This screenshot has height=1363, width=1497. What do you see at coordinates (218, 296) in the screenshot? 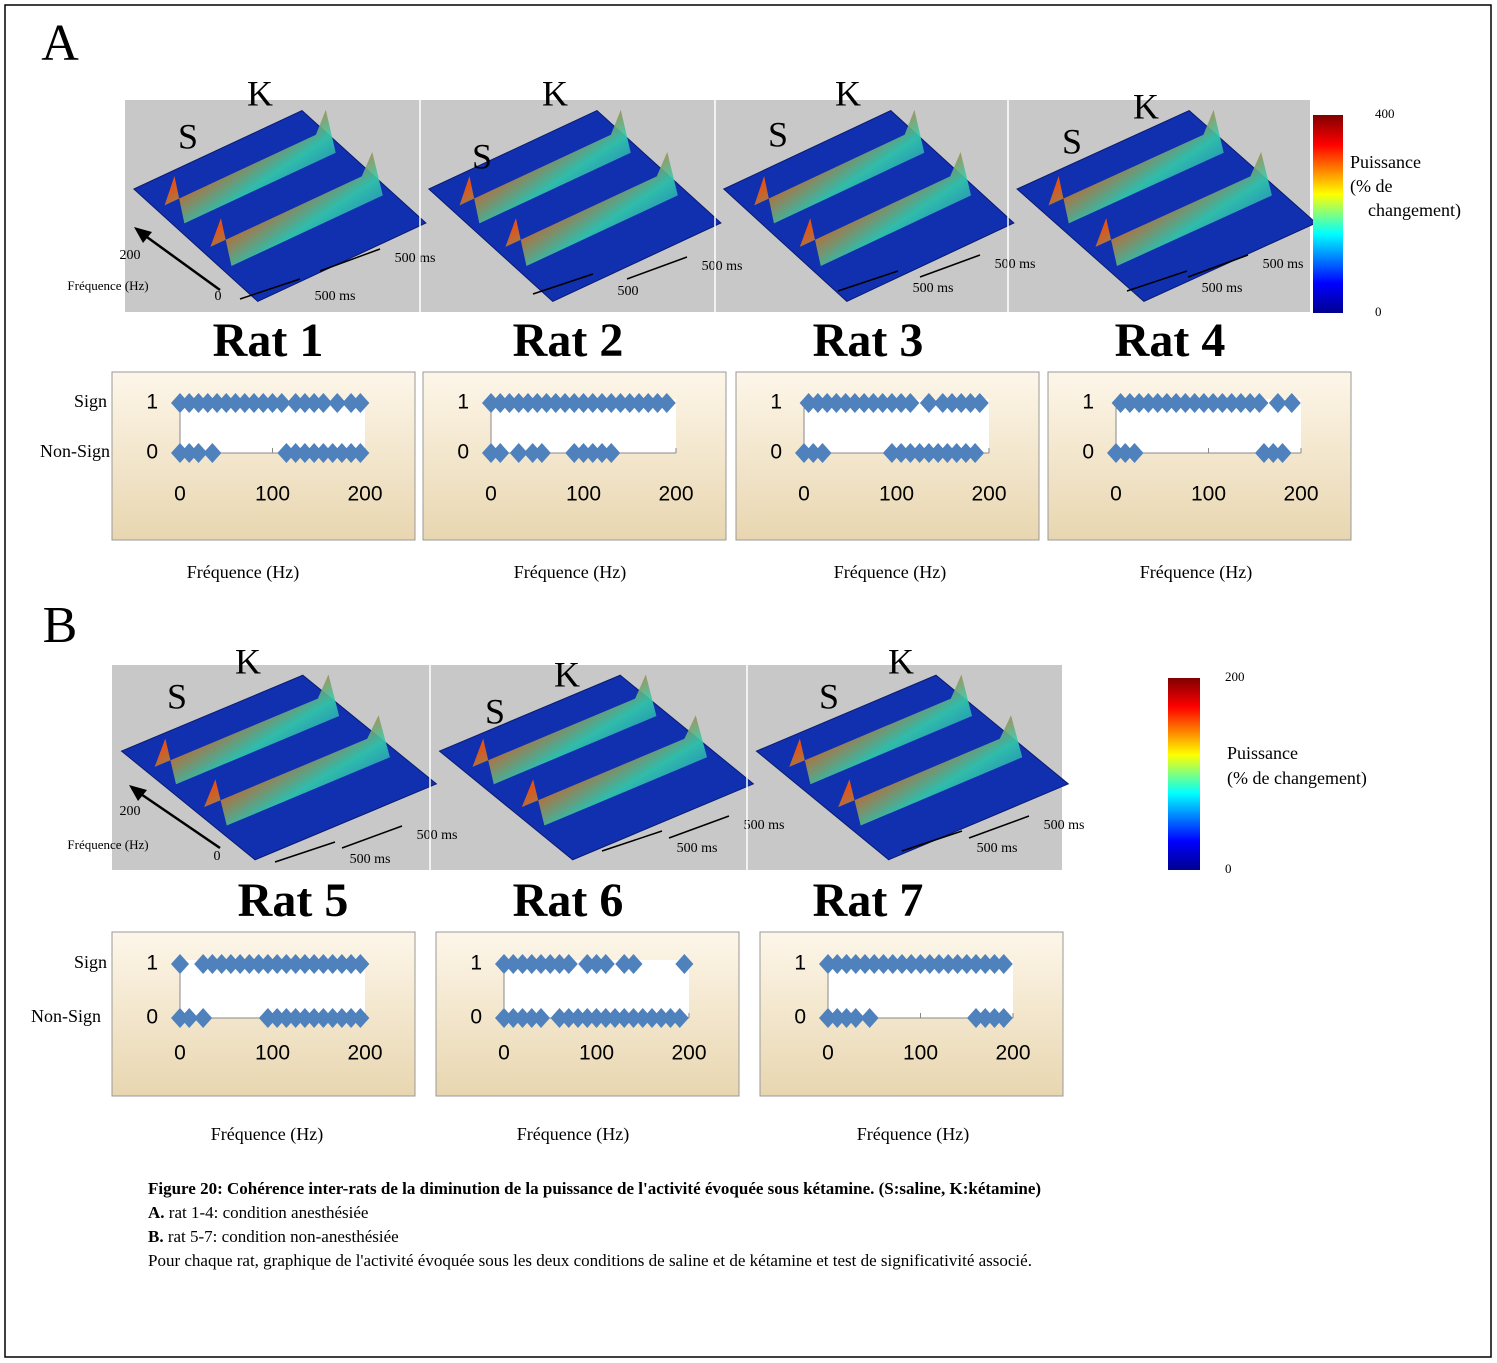
I see `freq-tick: 0` at bounding box center [218, 296].